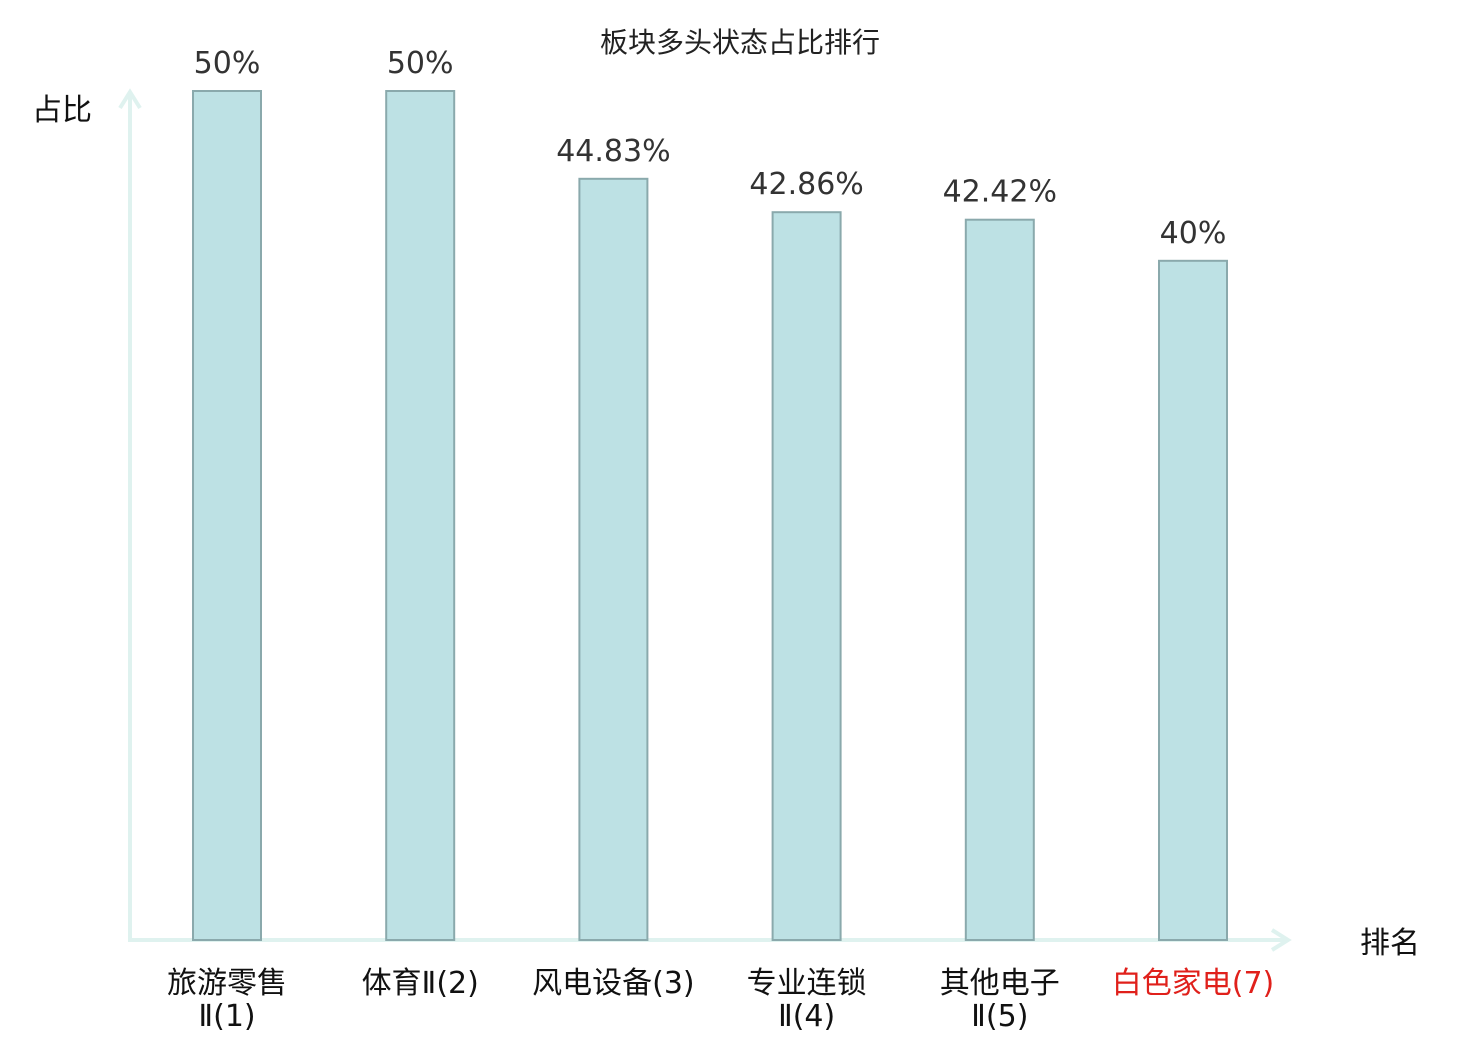  I want to click on x-tick-label-line: 体育Ⅱ(2), so click(420, 983).